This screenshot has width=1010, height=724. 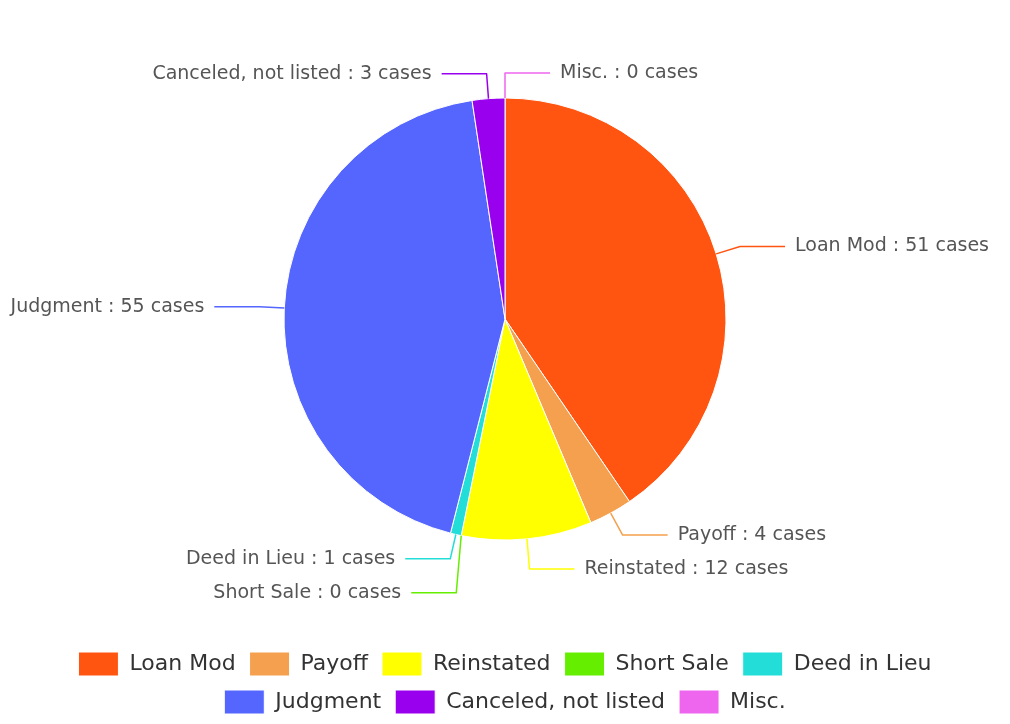 I want to click on data-label: Payoff : 4 cases, so click(x=752, y=532).